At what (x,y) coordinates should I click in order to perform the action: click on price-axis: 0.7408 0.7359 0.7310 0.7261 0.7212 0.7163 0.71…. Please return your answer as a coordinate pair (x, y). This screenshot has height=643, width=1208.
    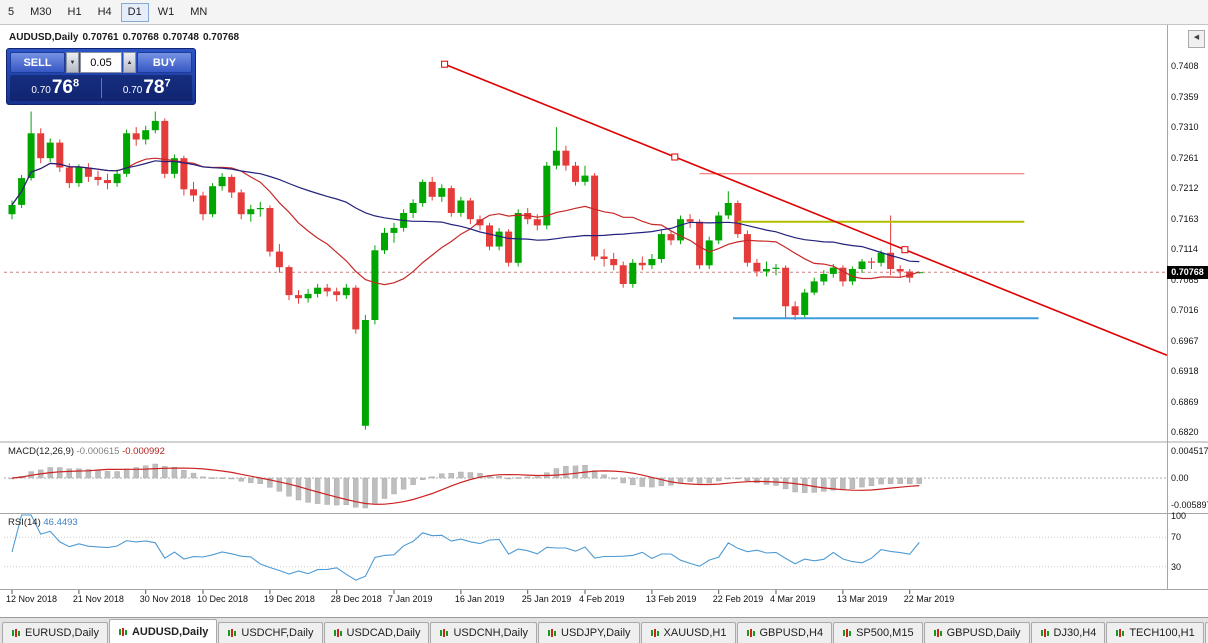
    Looking at the image, I should click on (1187, 321).